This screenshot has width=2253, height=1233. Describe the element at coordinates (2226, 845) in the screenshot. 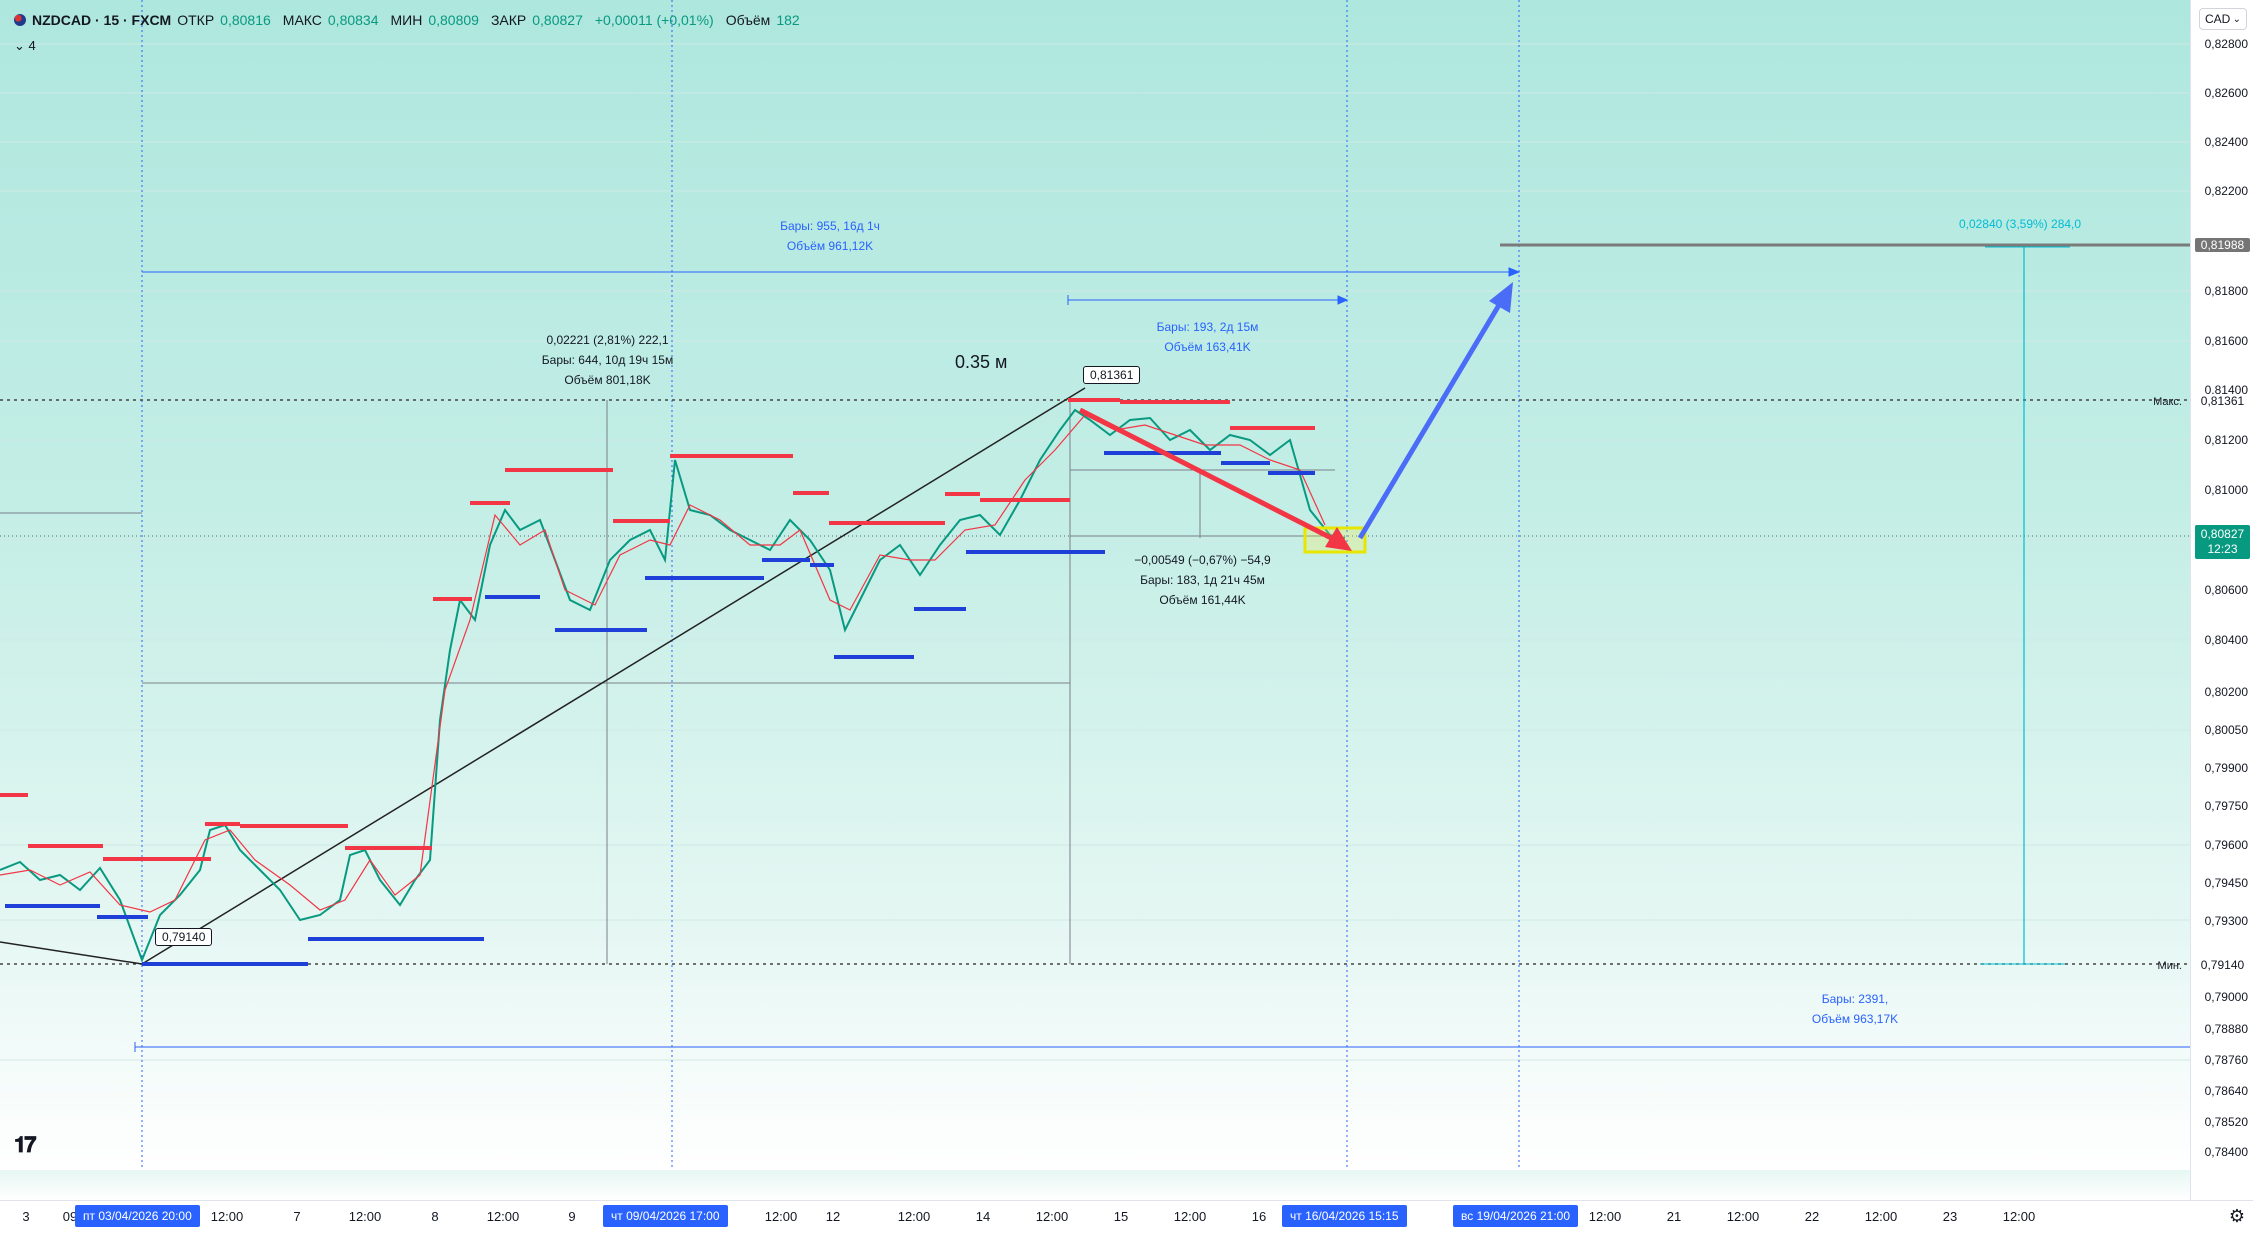

I see `price-tick: 0,79600` at that location.